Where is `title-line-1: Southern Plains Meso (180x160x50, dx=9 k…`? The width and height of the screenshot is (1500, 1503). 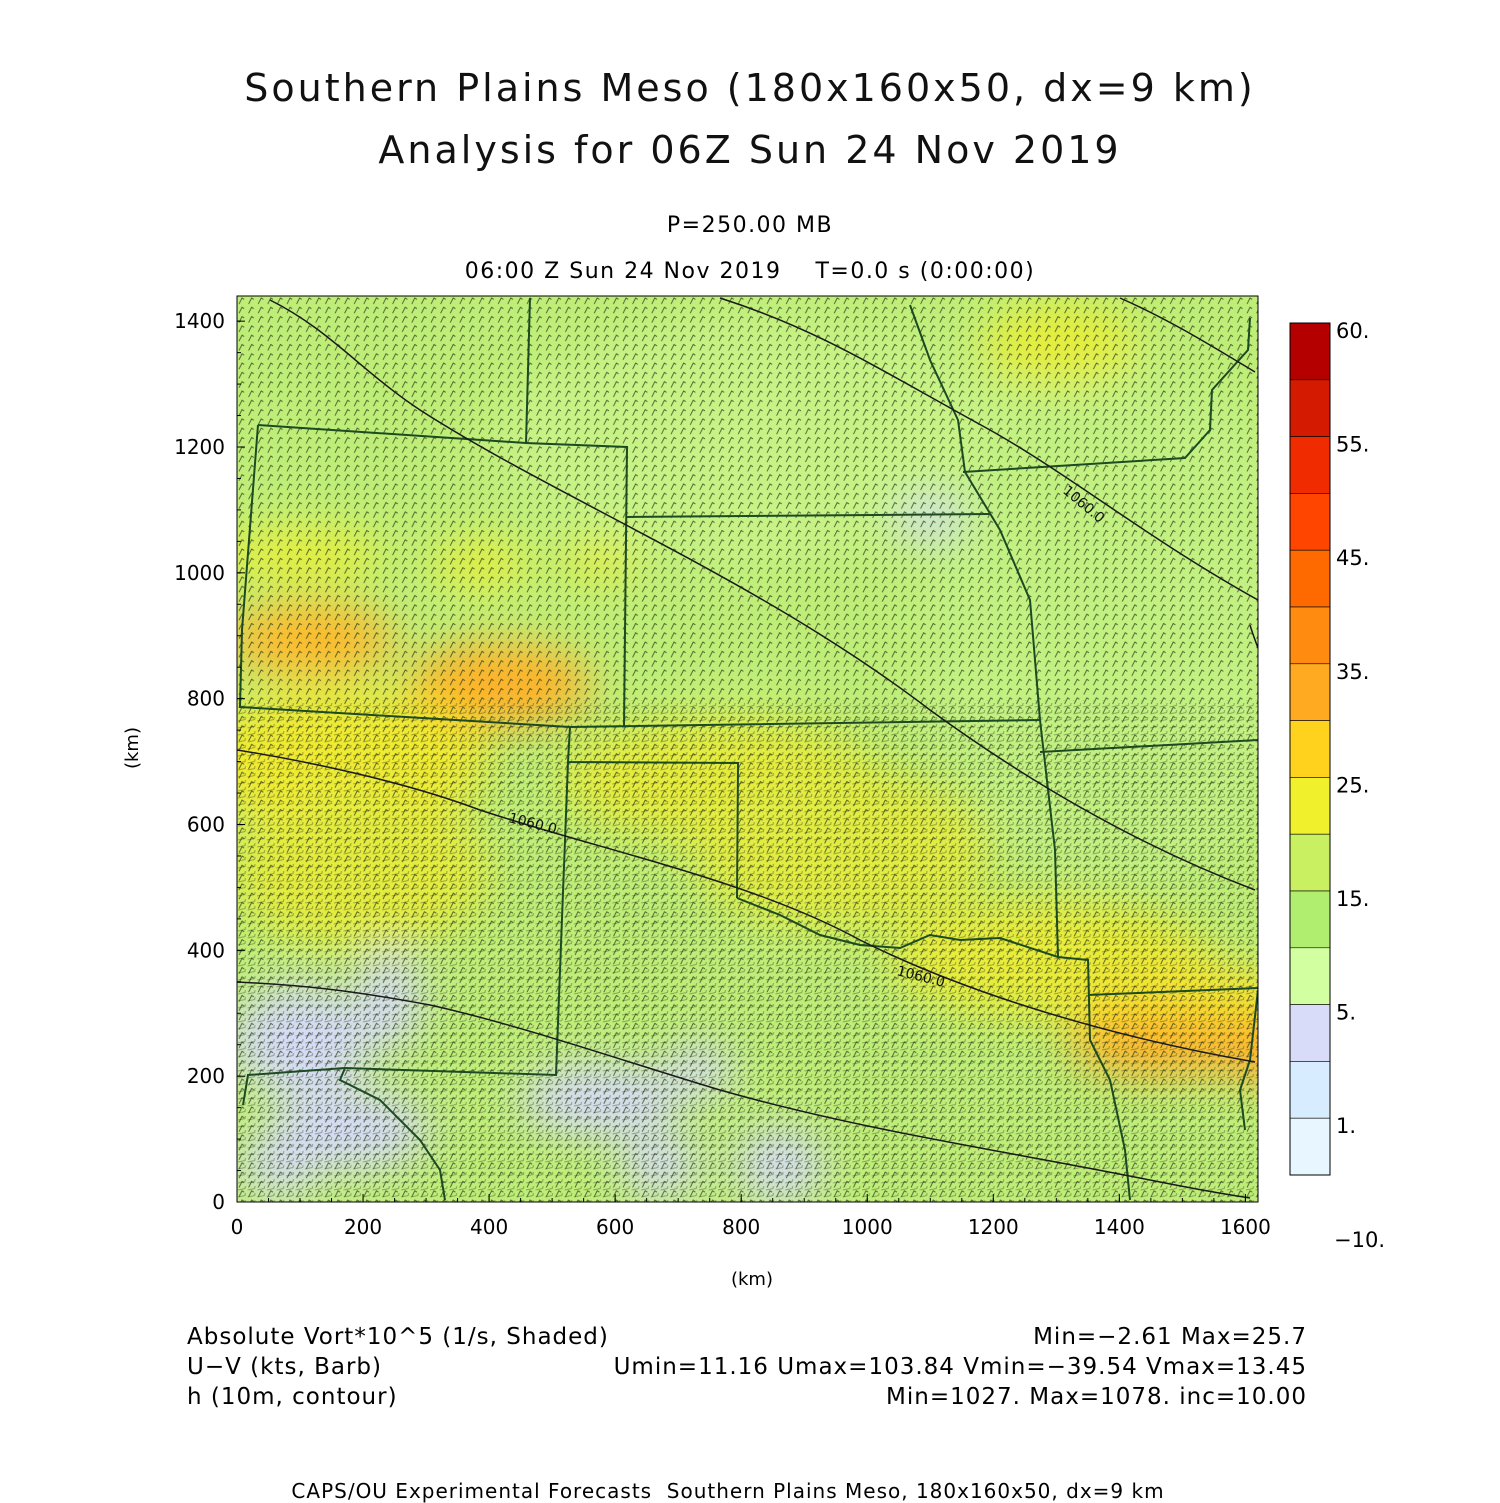 title-line-1: Southern Plains Meso (180x160x50, dx=9 k… is located at coordinates (750, 88).